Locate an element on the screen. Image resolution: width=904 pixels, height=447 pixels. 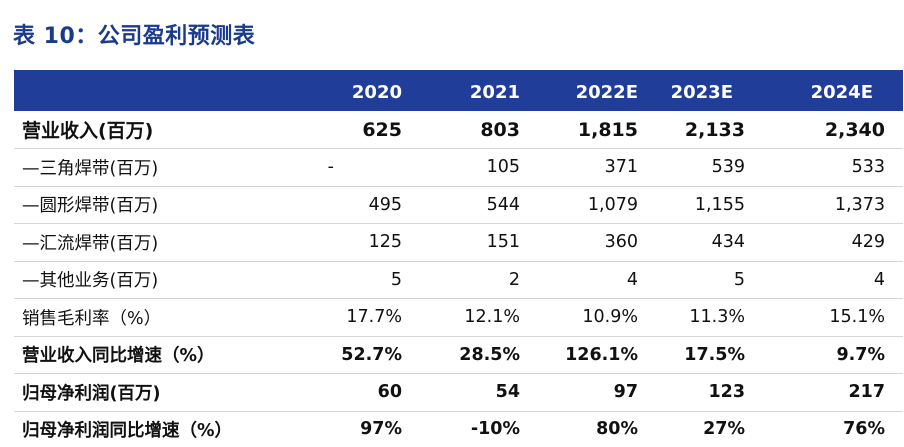
table-row-bus-ribbon: —汇流焊带(百万) 125 151 360 434 429 is located at coordinates (458, 242).